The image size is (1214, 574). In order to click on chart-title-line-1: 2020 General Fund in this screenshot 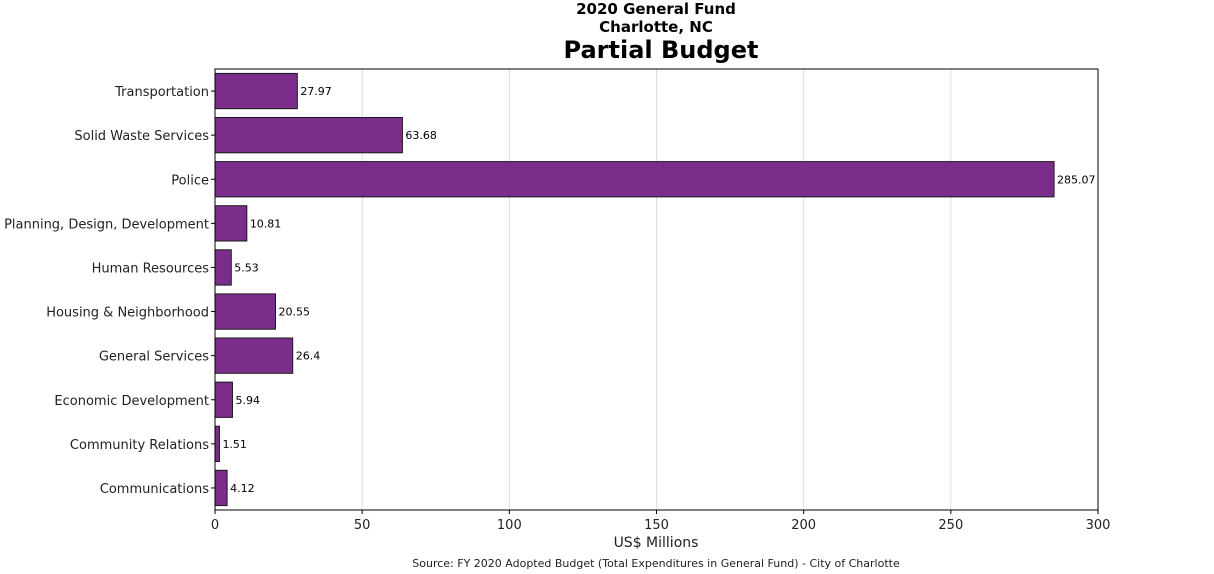, I will do `click(656, 9)`.